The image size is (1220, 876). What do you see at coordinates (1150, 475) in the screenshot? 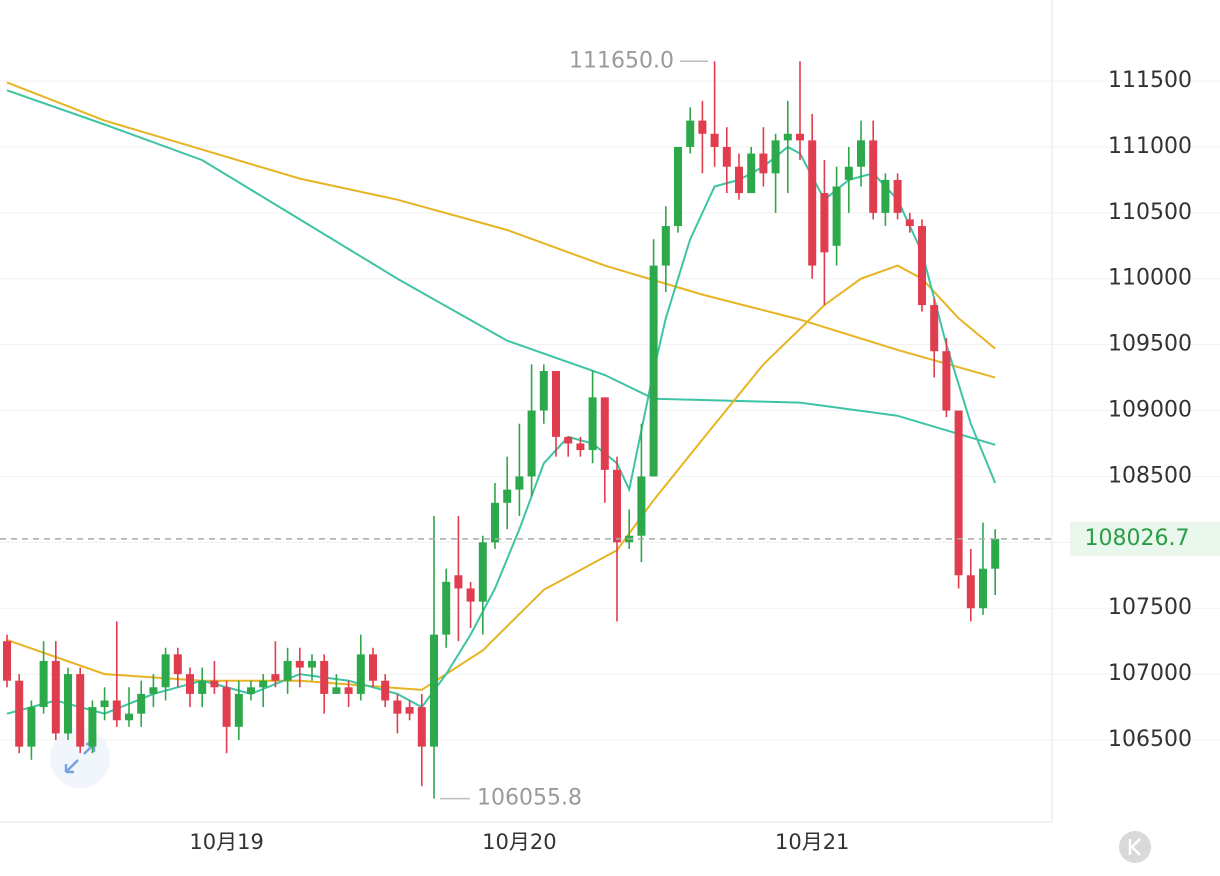
I see `y-tick-label: 108500` at bounding box center [1150, 475].